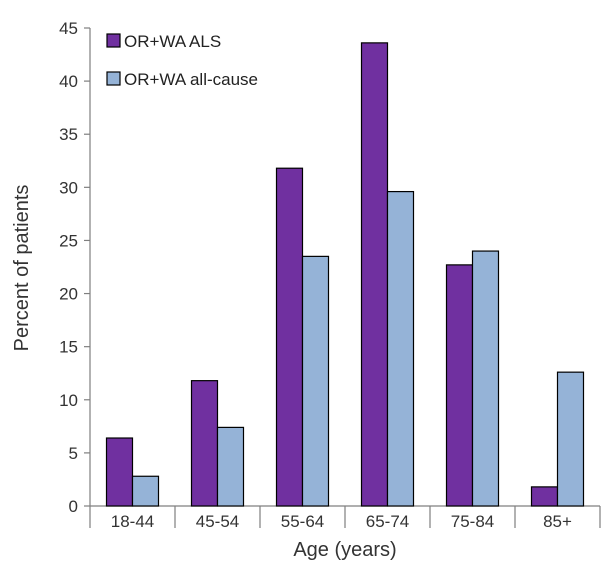 The width and height of the screenshot is (615, 565). Describe the element at coordinates (68, 187) in the screenshot. I see `y-tick-label: 30` at that location.